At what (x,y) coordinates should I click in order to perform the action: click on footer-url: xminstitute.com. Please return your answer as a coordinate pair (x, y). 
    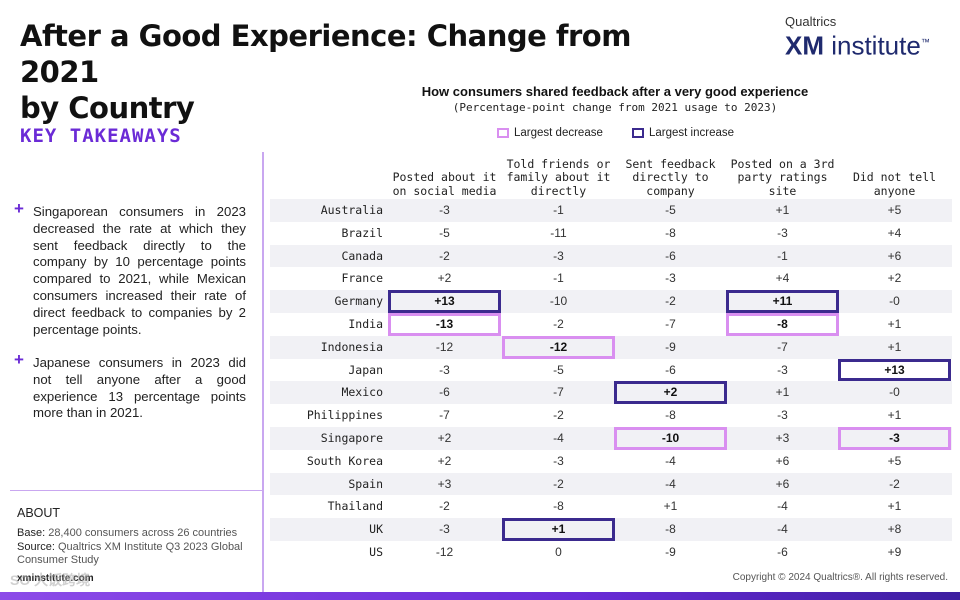
    Looking at the image, I should click on (55, 578).